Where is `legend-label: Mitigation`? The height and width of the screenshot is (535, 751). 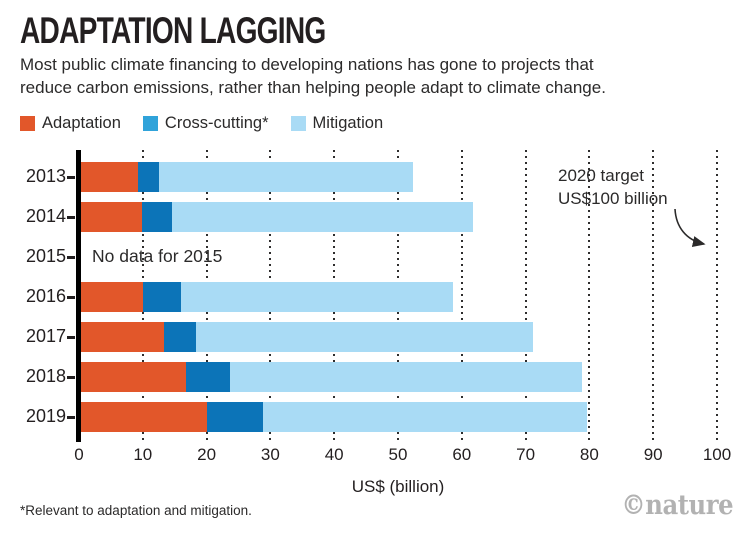
legend-label: Mitigation is located at coordinates (348, 123).